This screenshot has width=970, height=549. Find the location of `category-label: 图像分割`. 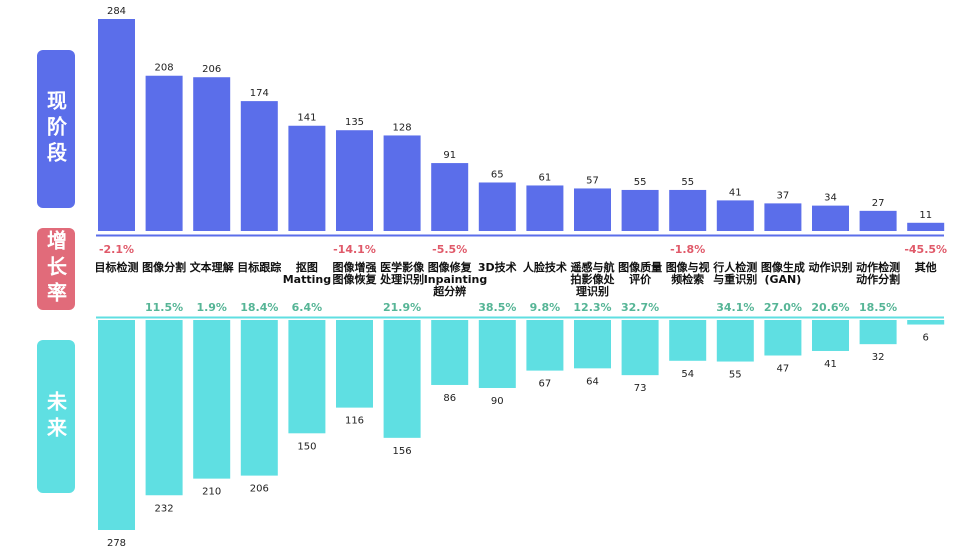

category-label: 图像分割 is located at coordinates (164, 267).